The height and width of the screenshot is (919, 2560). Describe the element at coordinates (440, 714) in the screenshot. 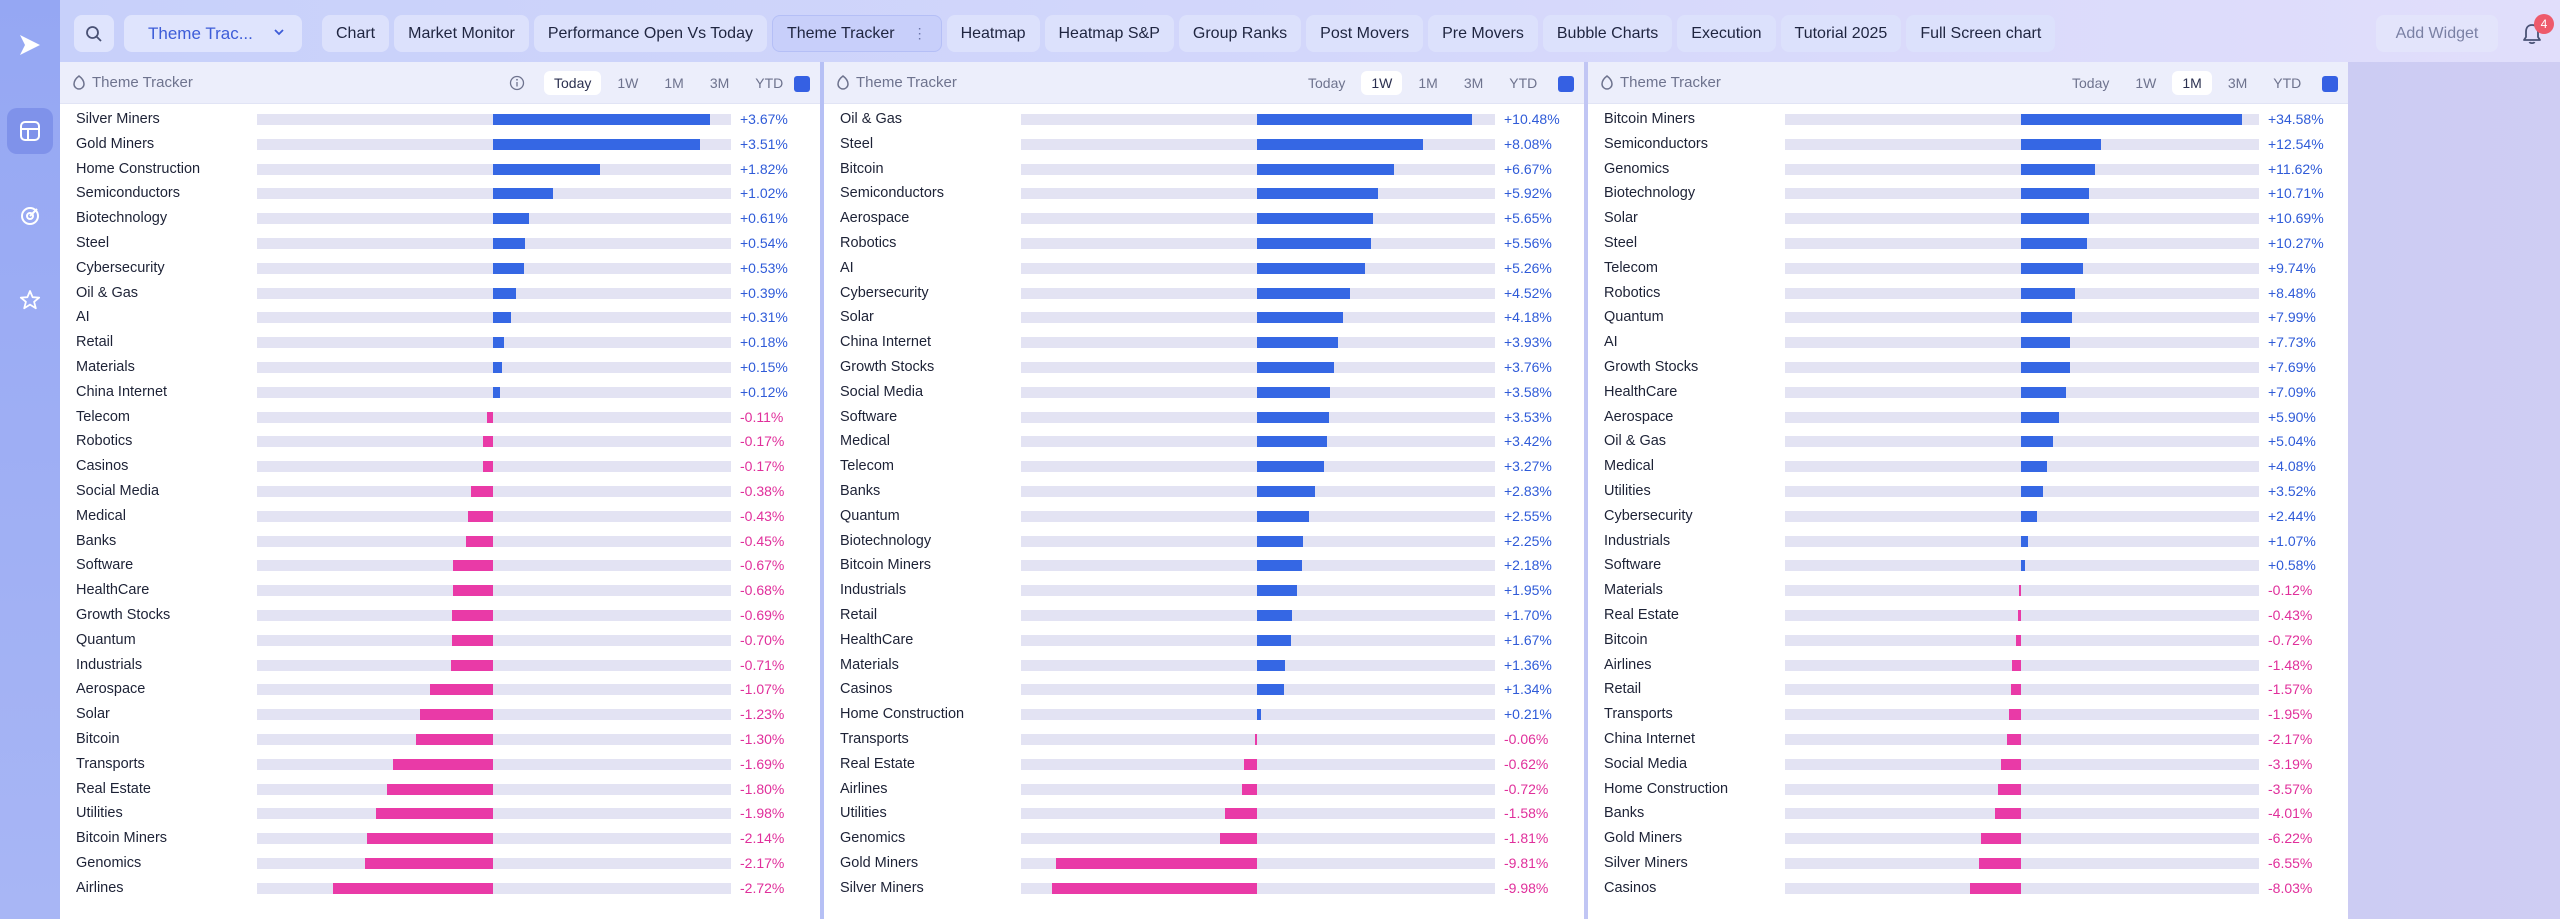

I see `theme-row: Solar -1.23%` at that location.